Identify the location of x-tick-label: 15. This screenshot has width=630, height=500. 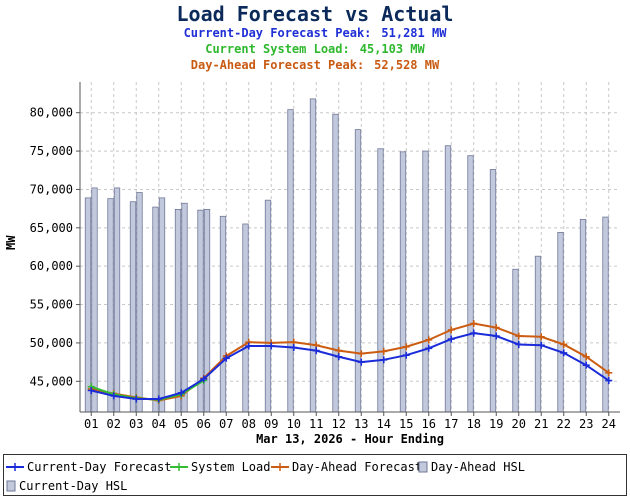
(406, 424).